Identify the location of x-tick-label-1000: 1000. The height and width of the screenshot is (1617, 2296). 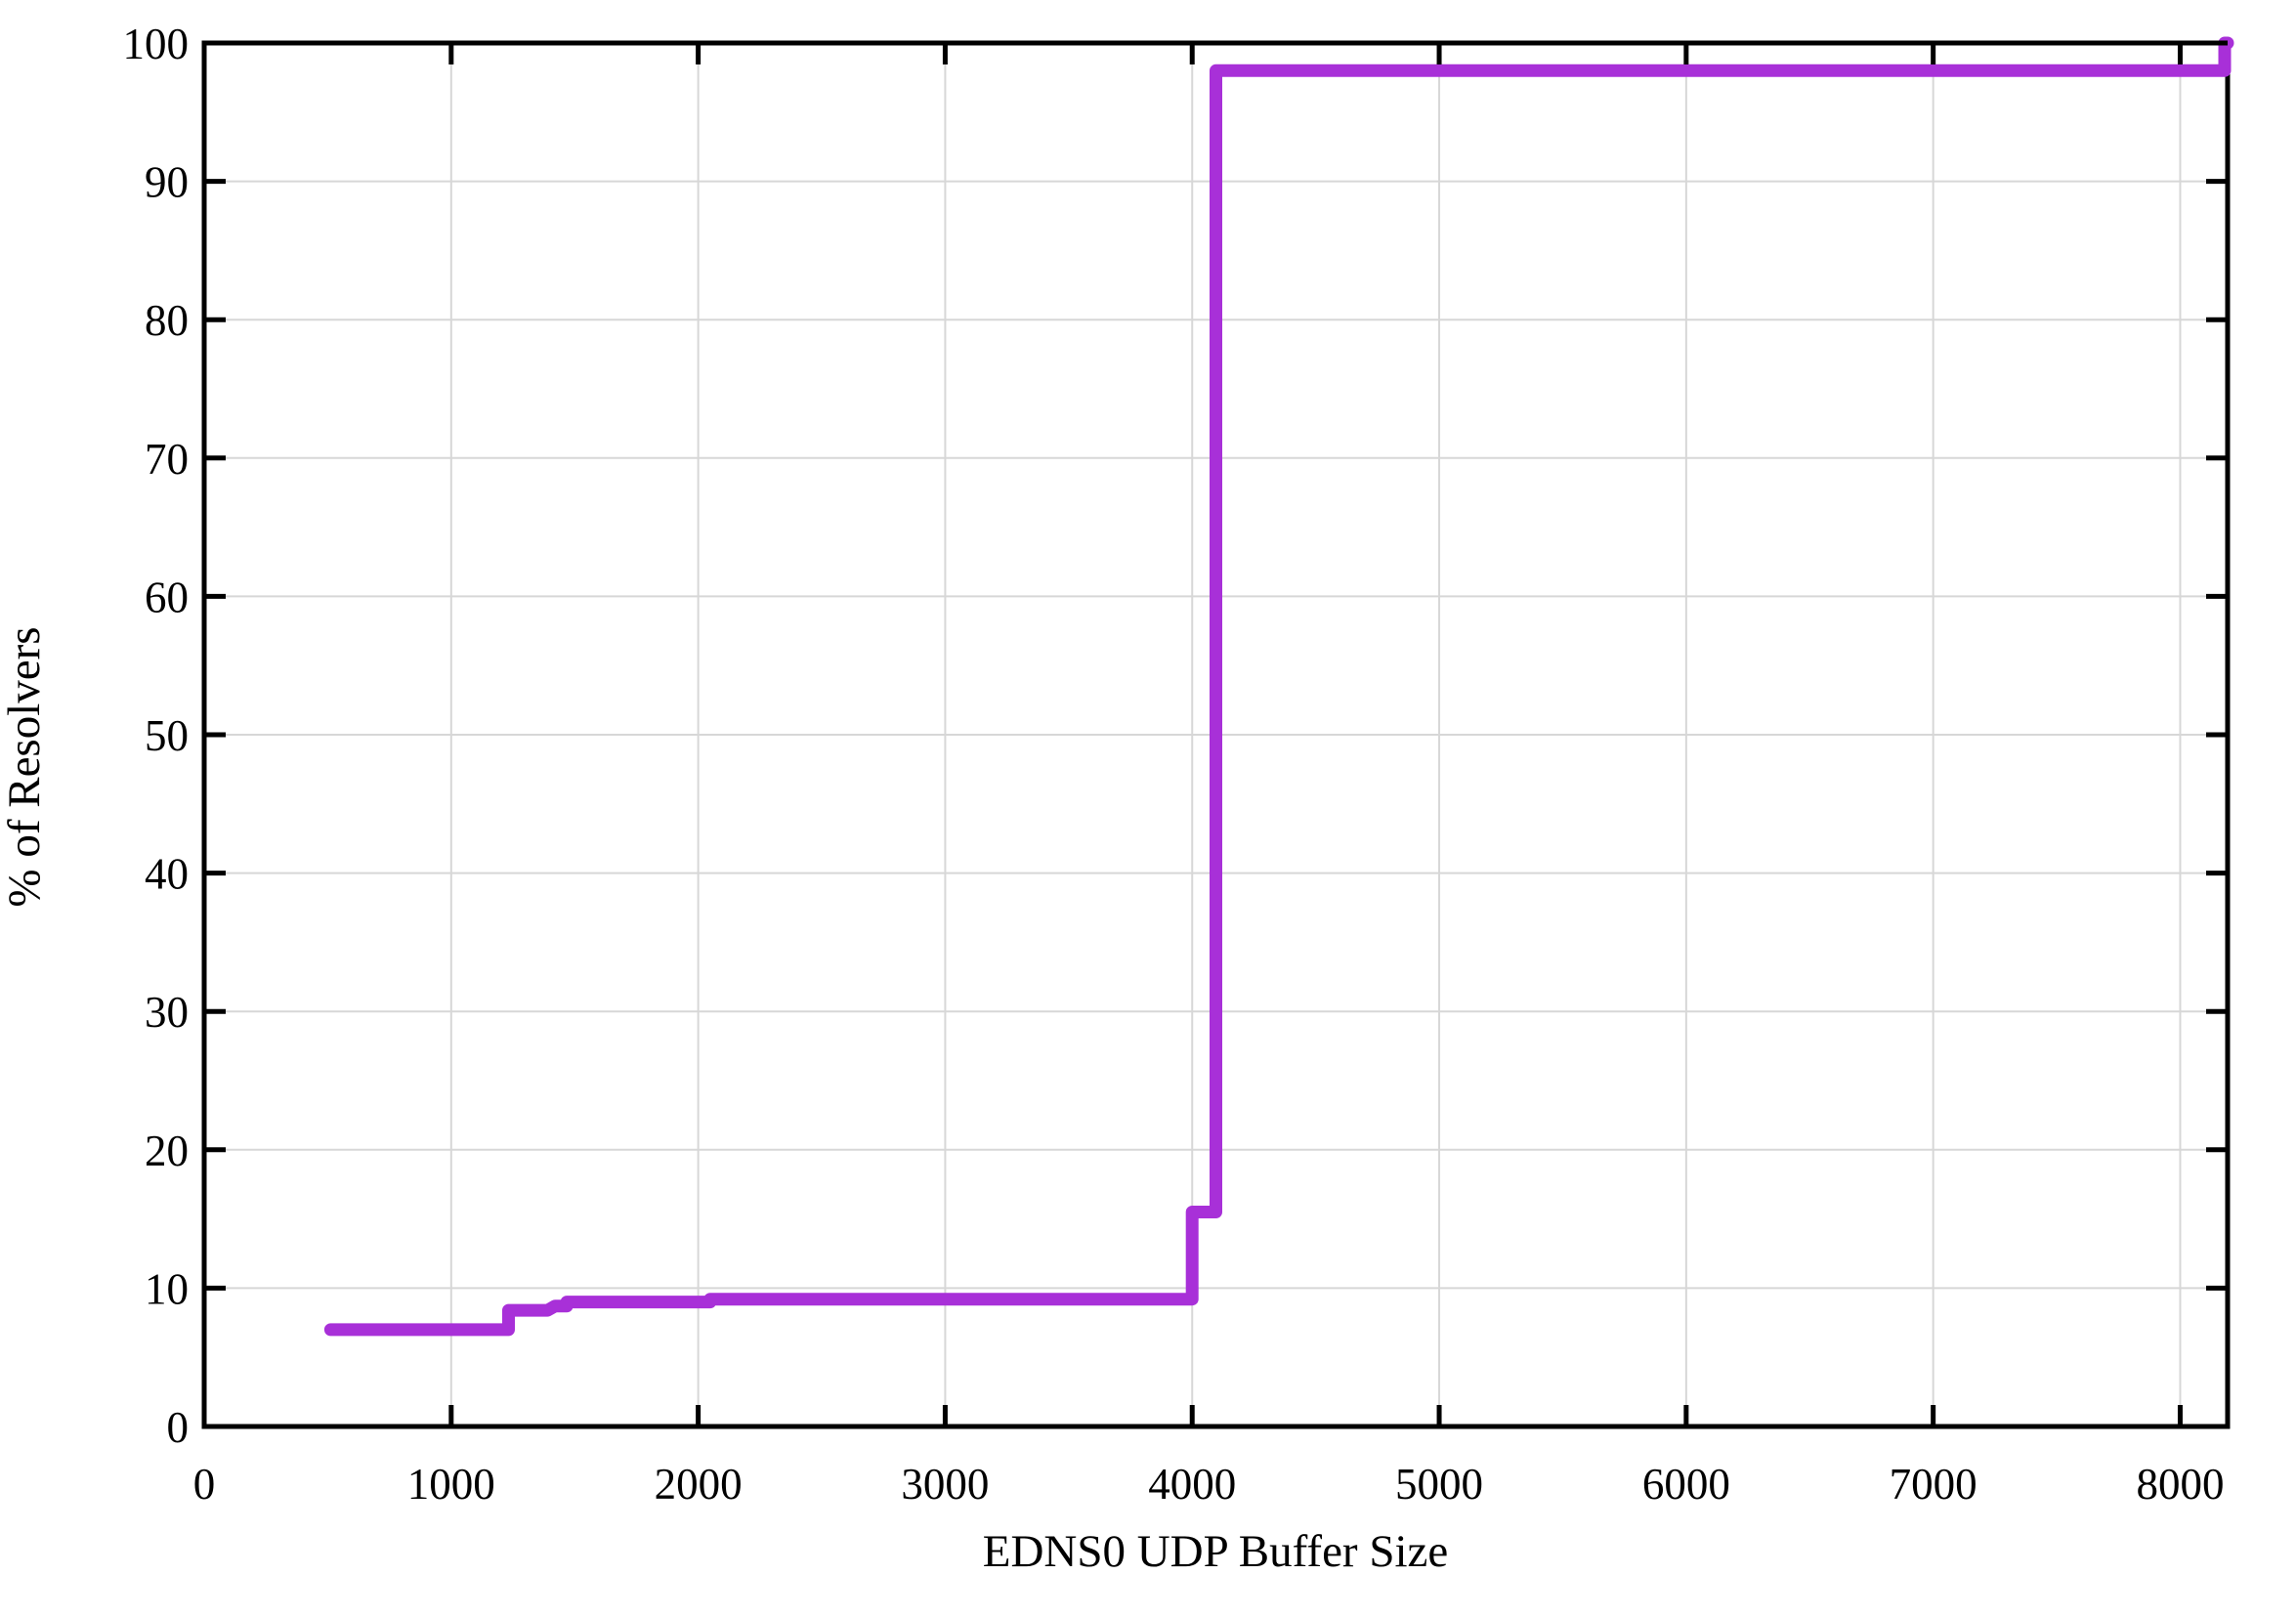
(451, 1484).